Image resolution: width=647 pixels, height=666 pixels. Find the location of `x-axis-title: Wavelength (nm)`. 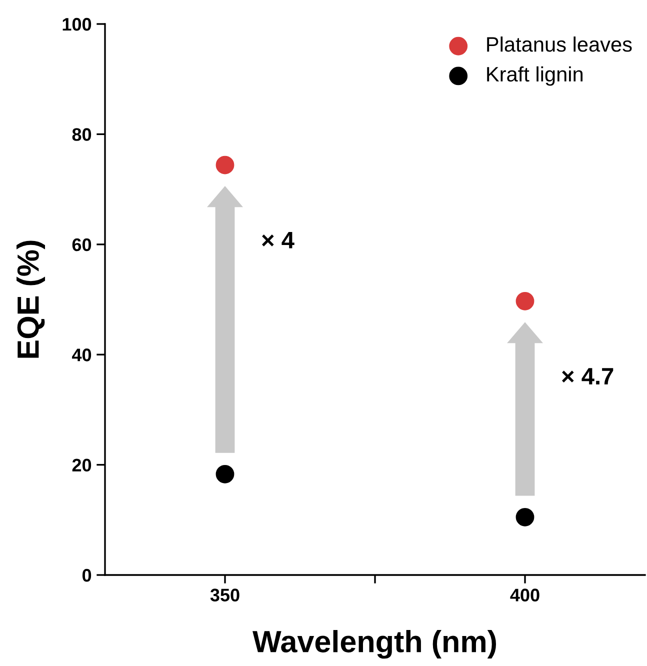

x-axis-title: Wavelength (nm) is located at coordinates (374, 644).